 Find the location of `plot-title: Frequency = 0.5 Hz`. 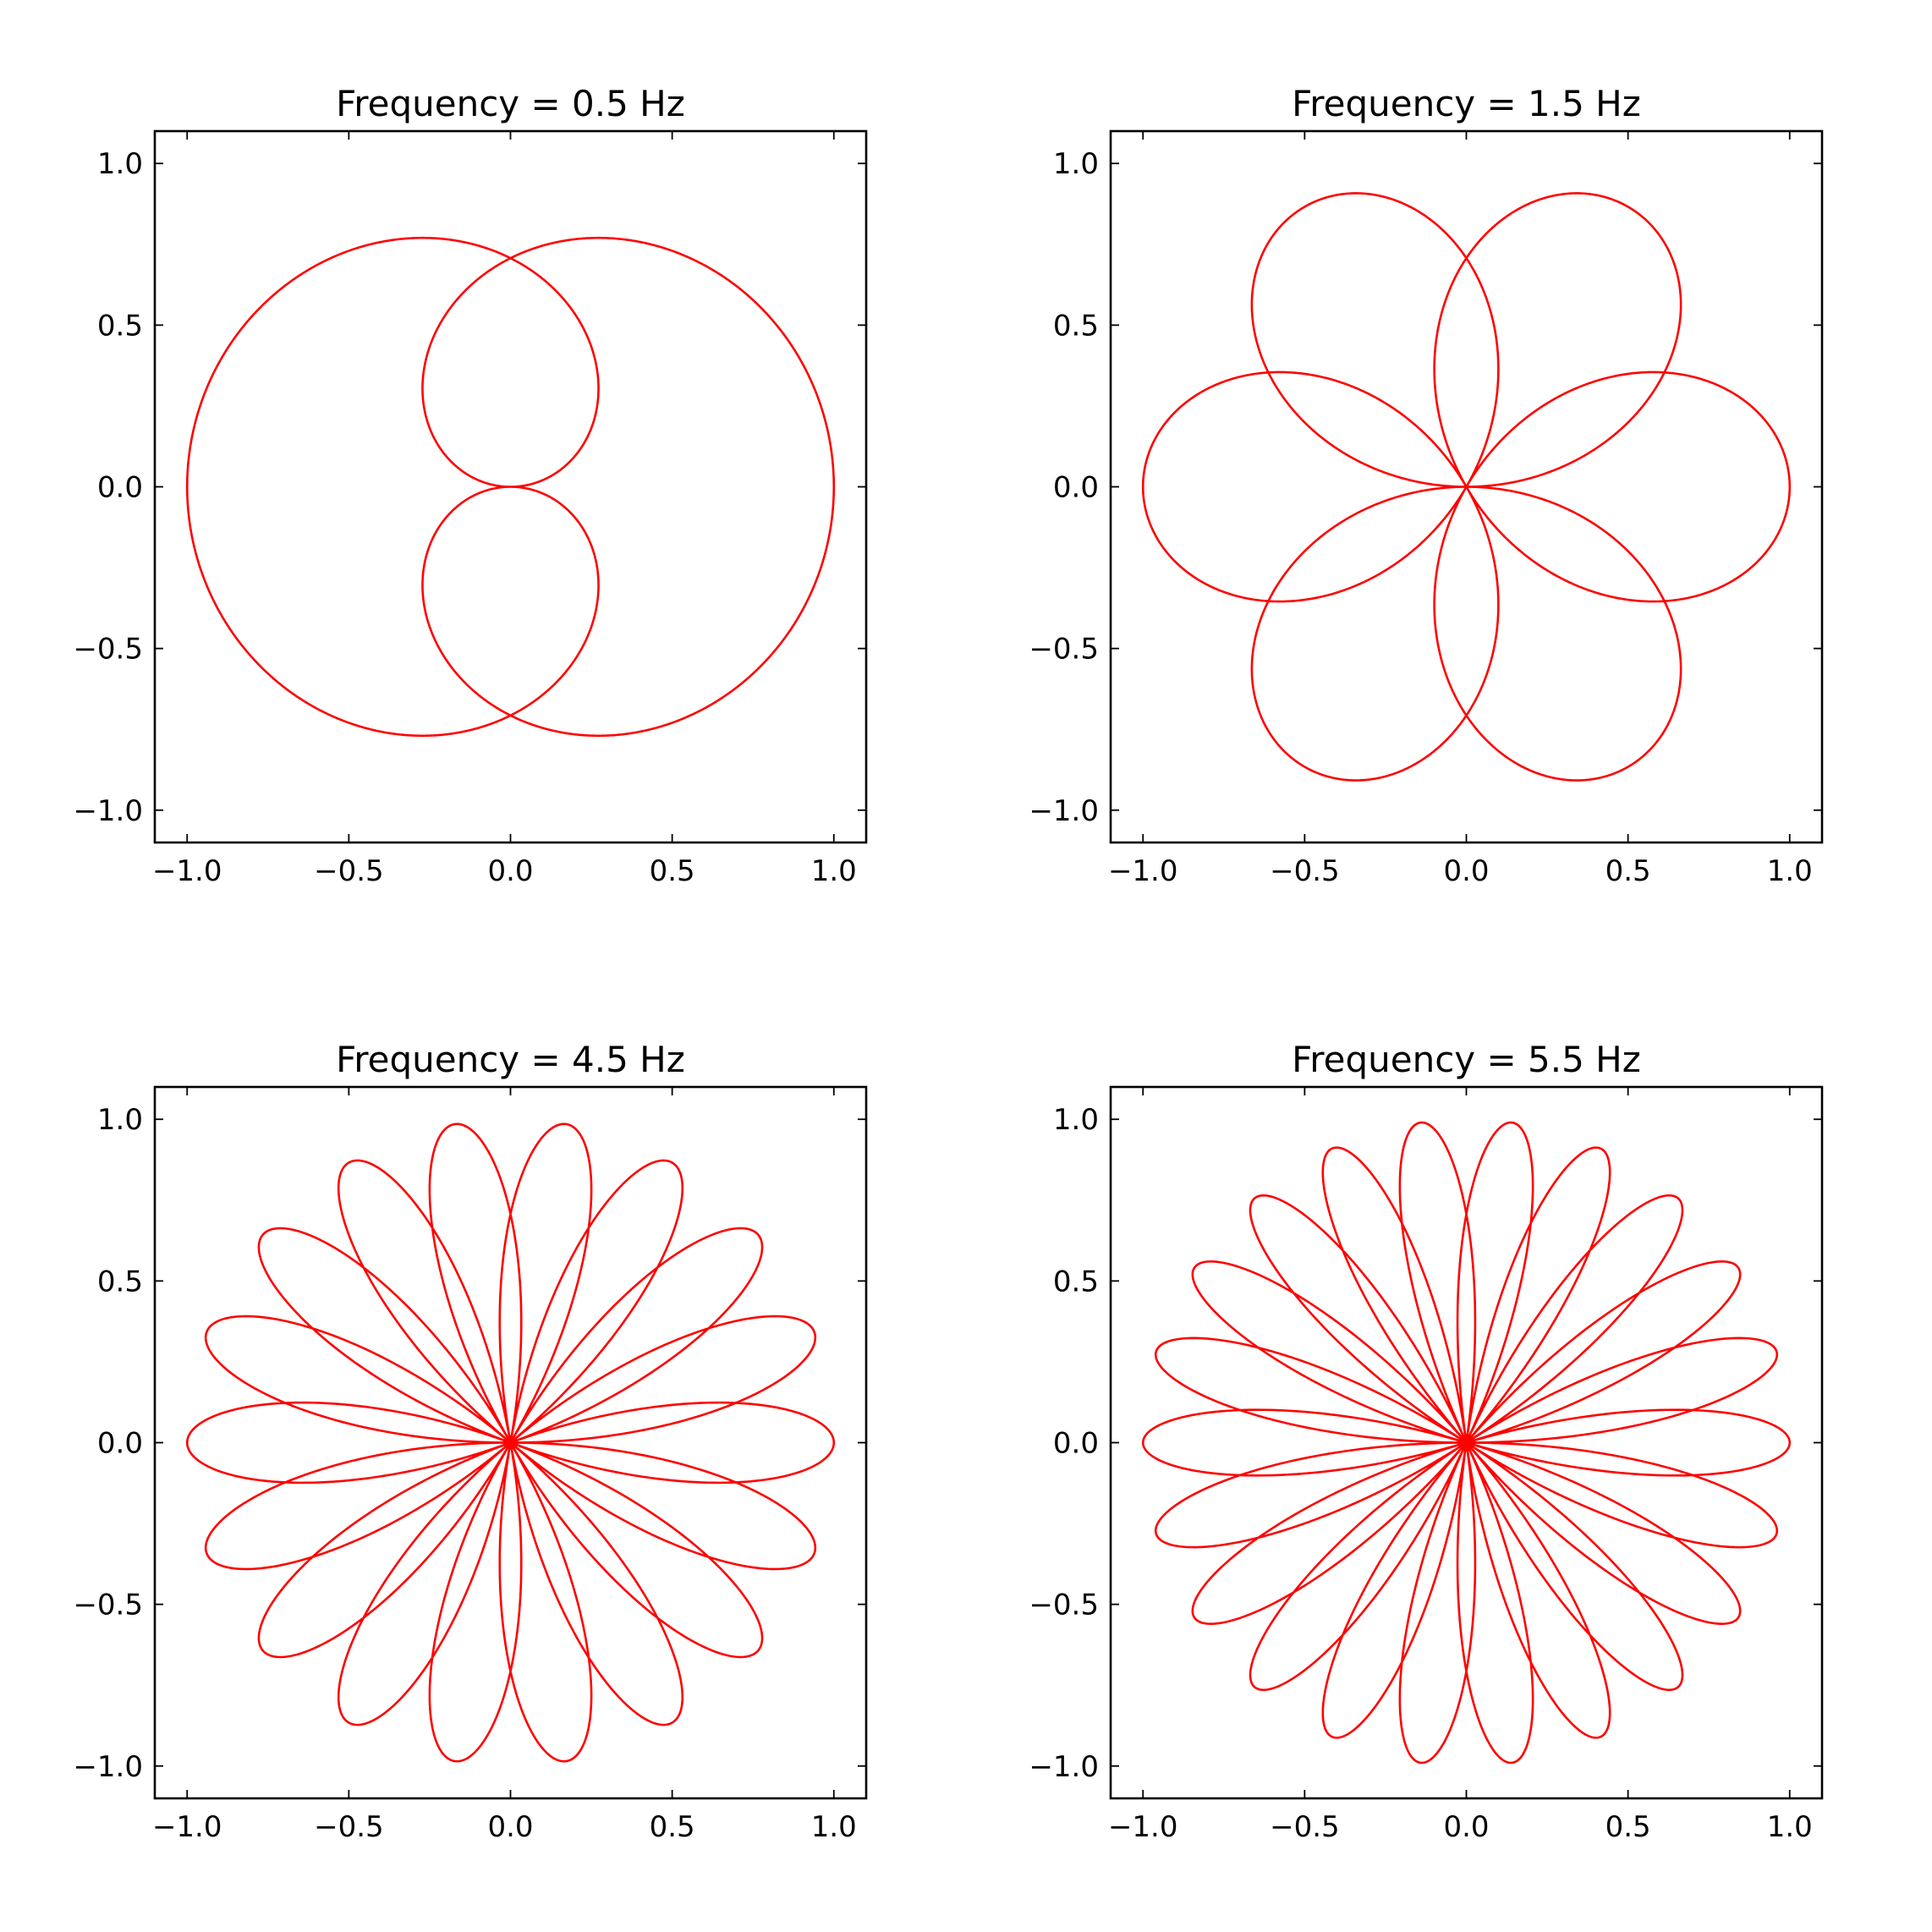

plot-title: Frequency = 0.5 Hz is located at coordinates (511, 104).